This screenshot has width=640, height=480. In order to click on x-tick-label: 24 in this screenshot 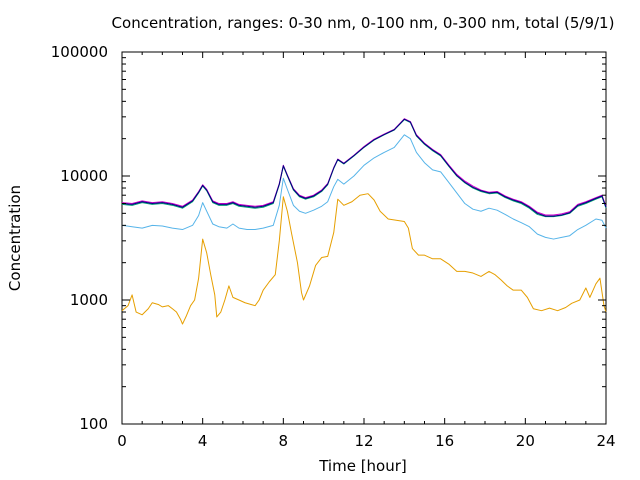, I will do `click(605, 441)`.